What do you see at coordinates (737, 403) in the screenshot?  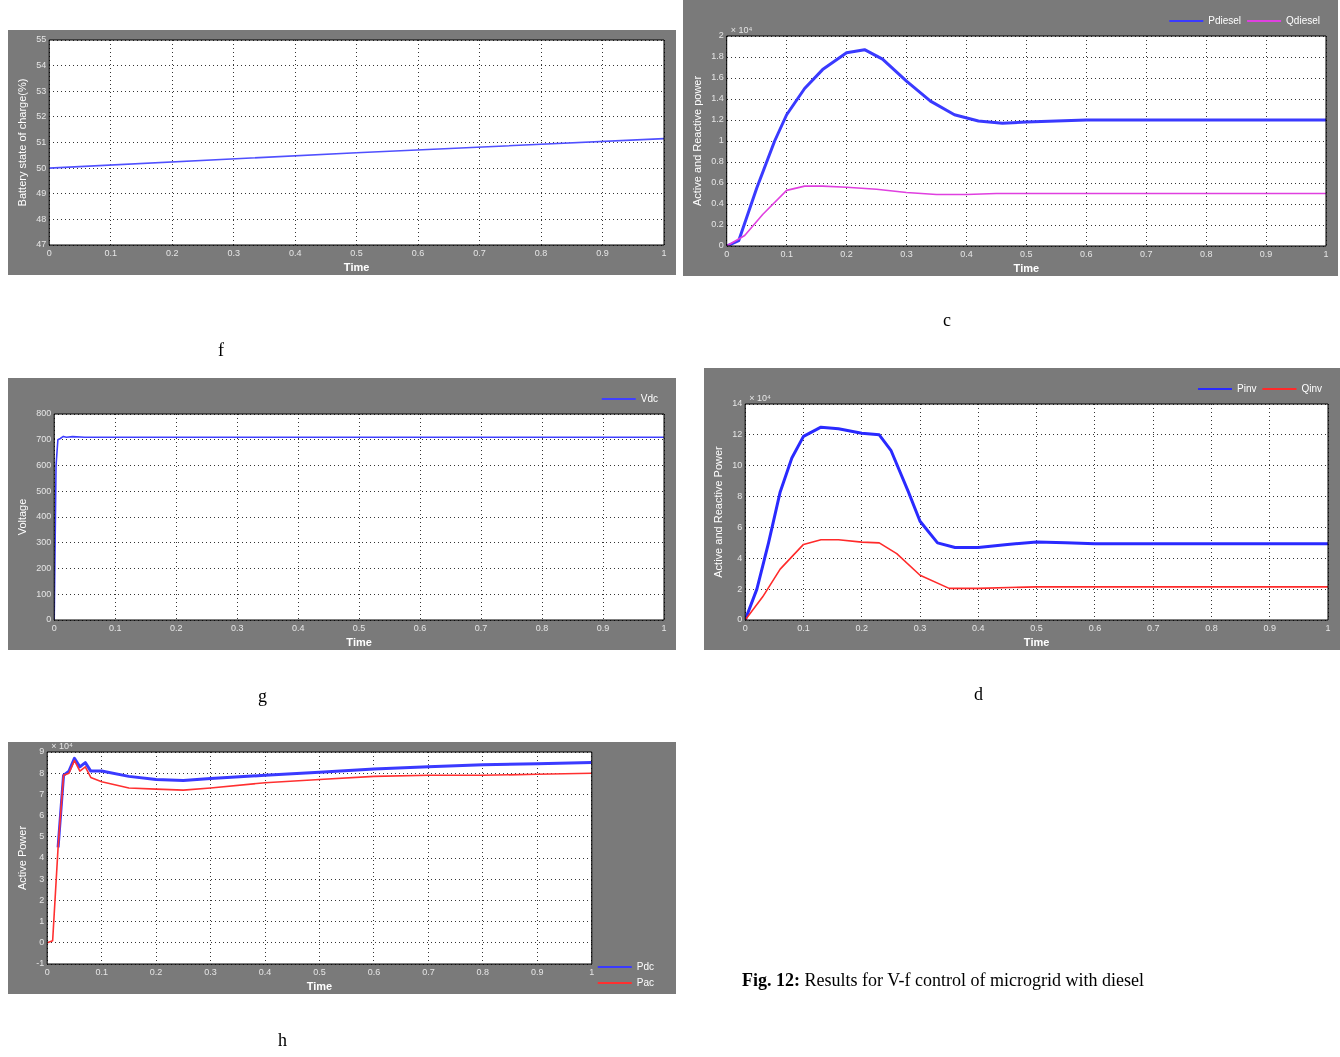 I see `y-tick-label: 14` at bounding box center [737, 403].